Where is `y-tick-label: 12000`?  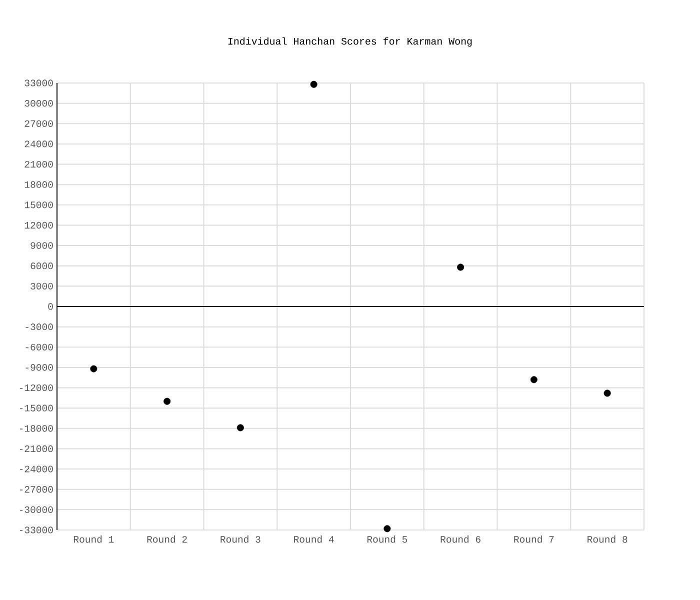
y-tick-label: 12000 is located at coordinates (38, 225).